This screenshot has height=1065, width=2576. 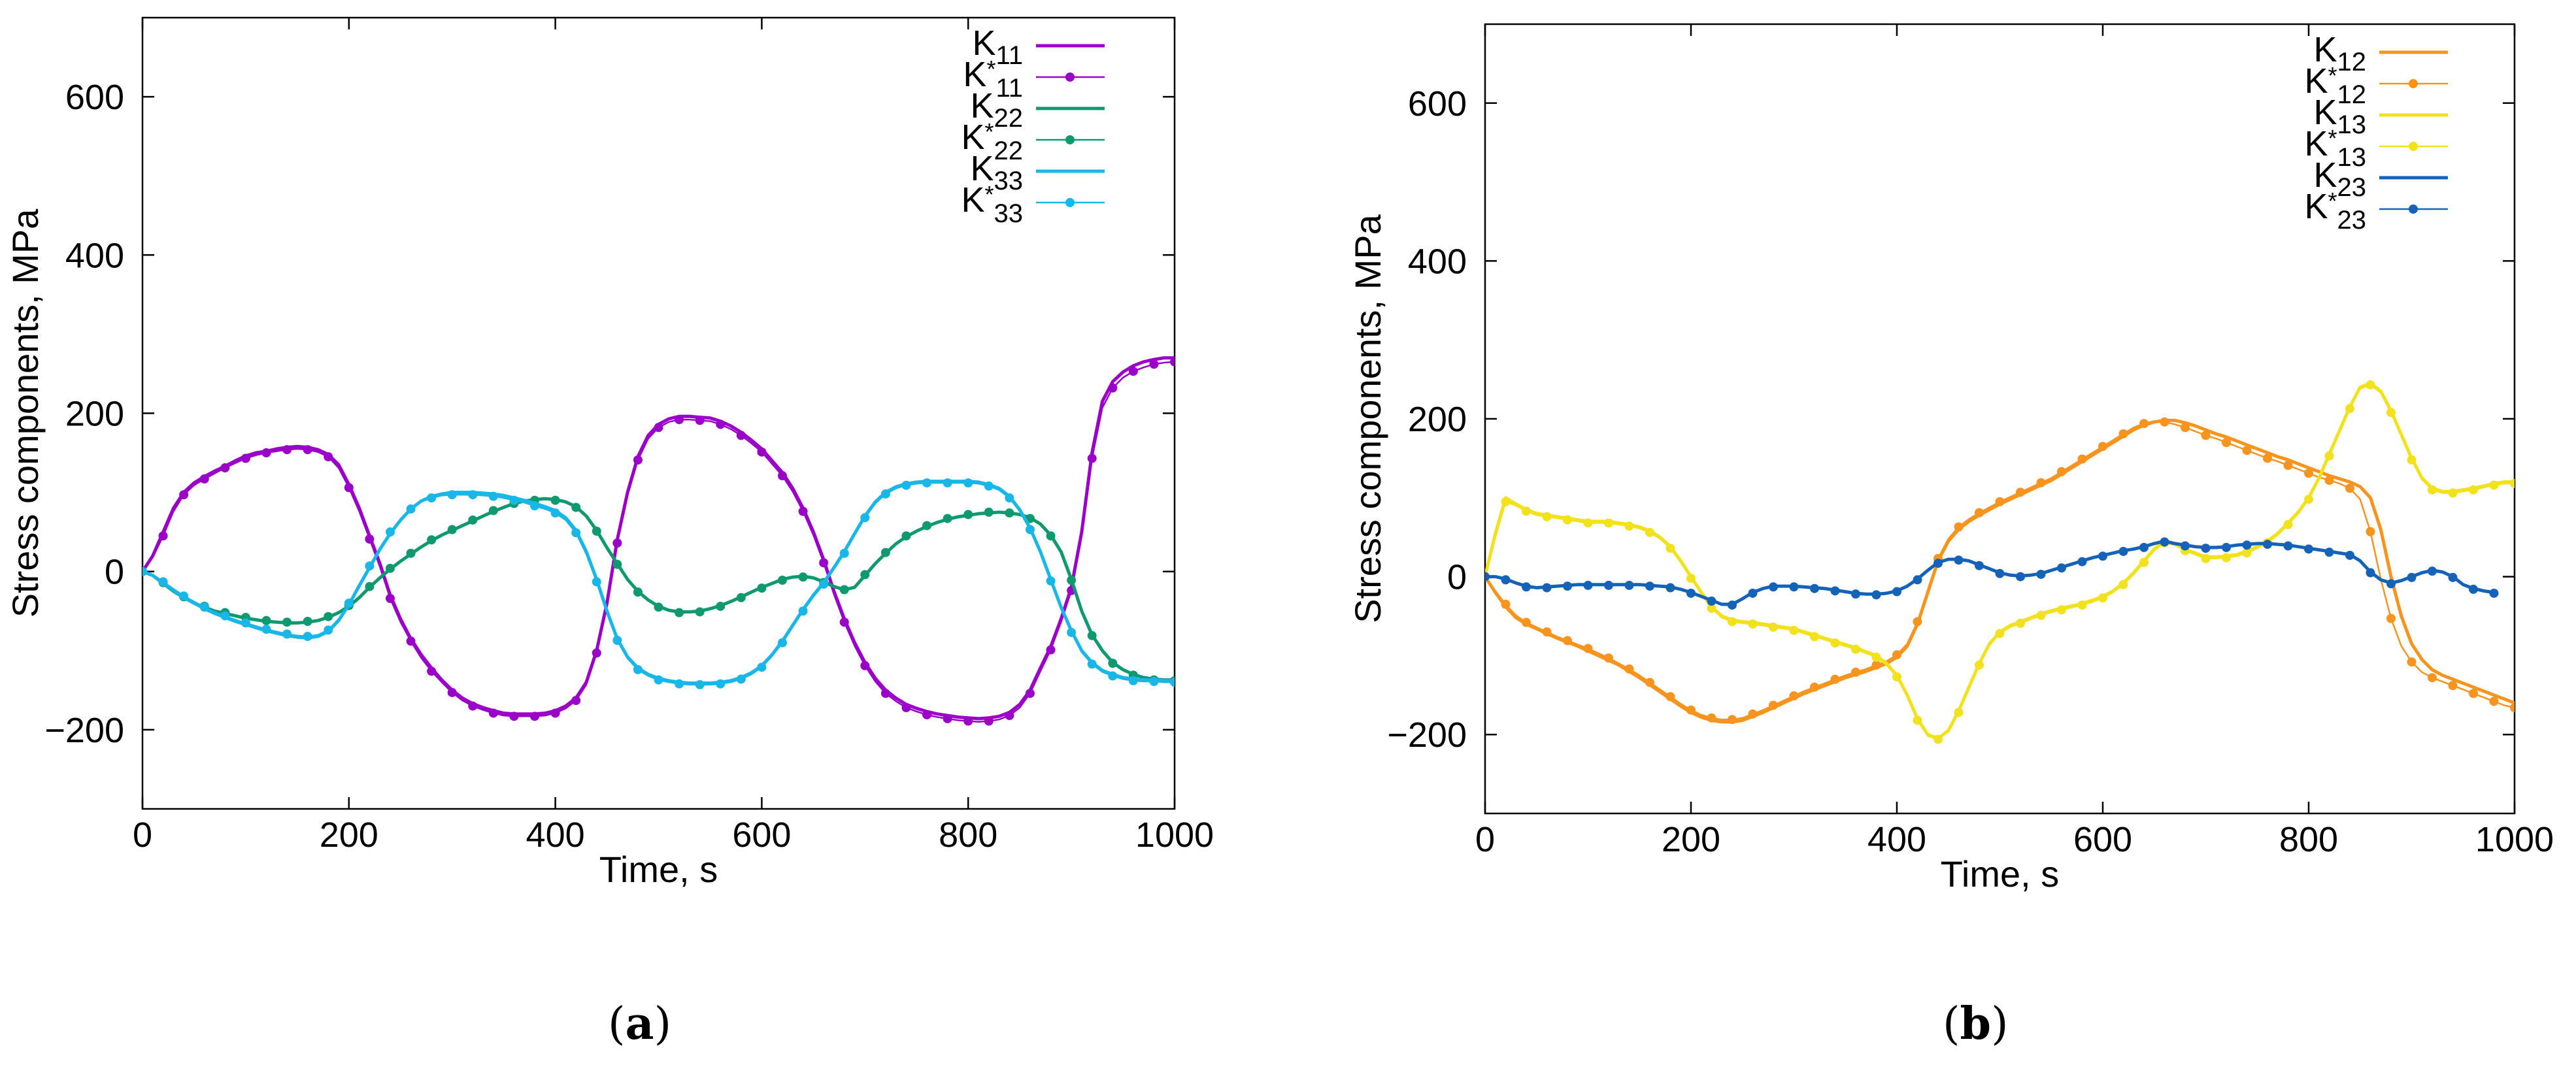 I want to click on y-tick-label: −200, so click(x=84, y=731).